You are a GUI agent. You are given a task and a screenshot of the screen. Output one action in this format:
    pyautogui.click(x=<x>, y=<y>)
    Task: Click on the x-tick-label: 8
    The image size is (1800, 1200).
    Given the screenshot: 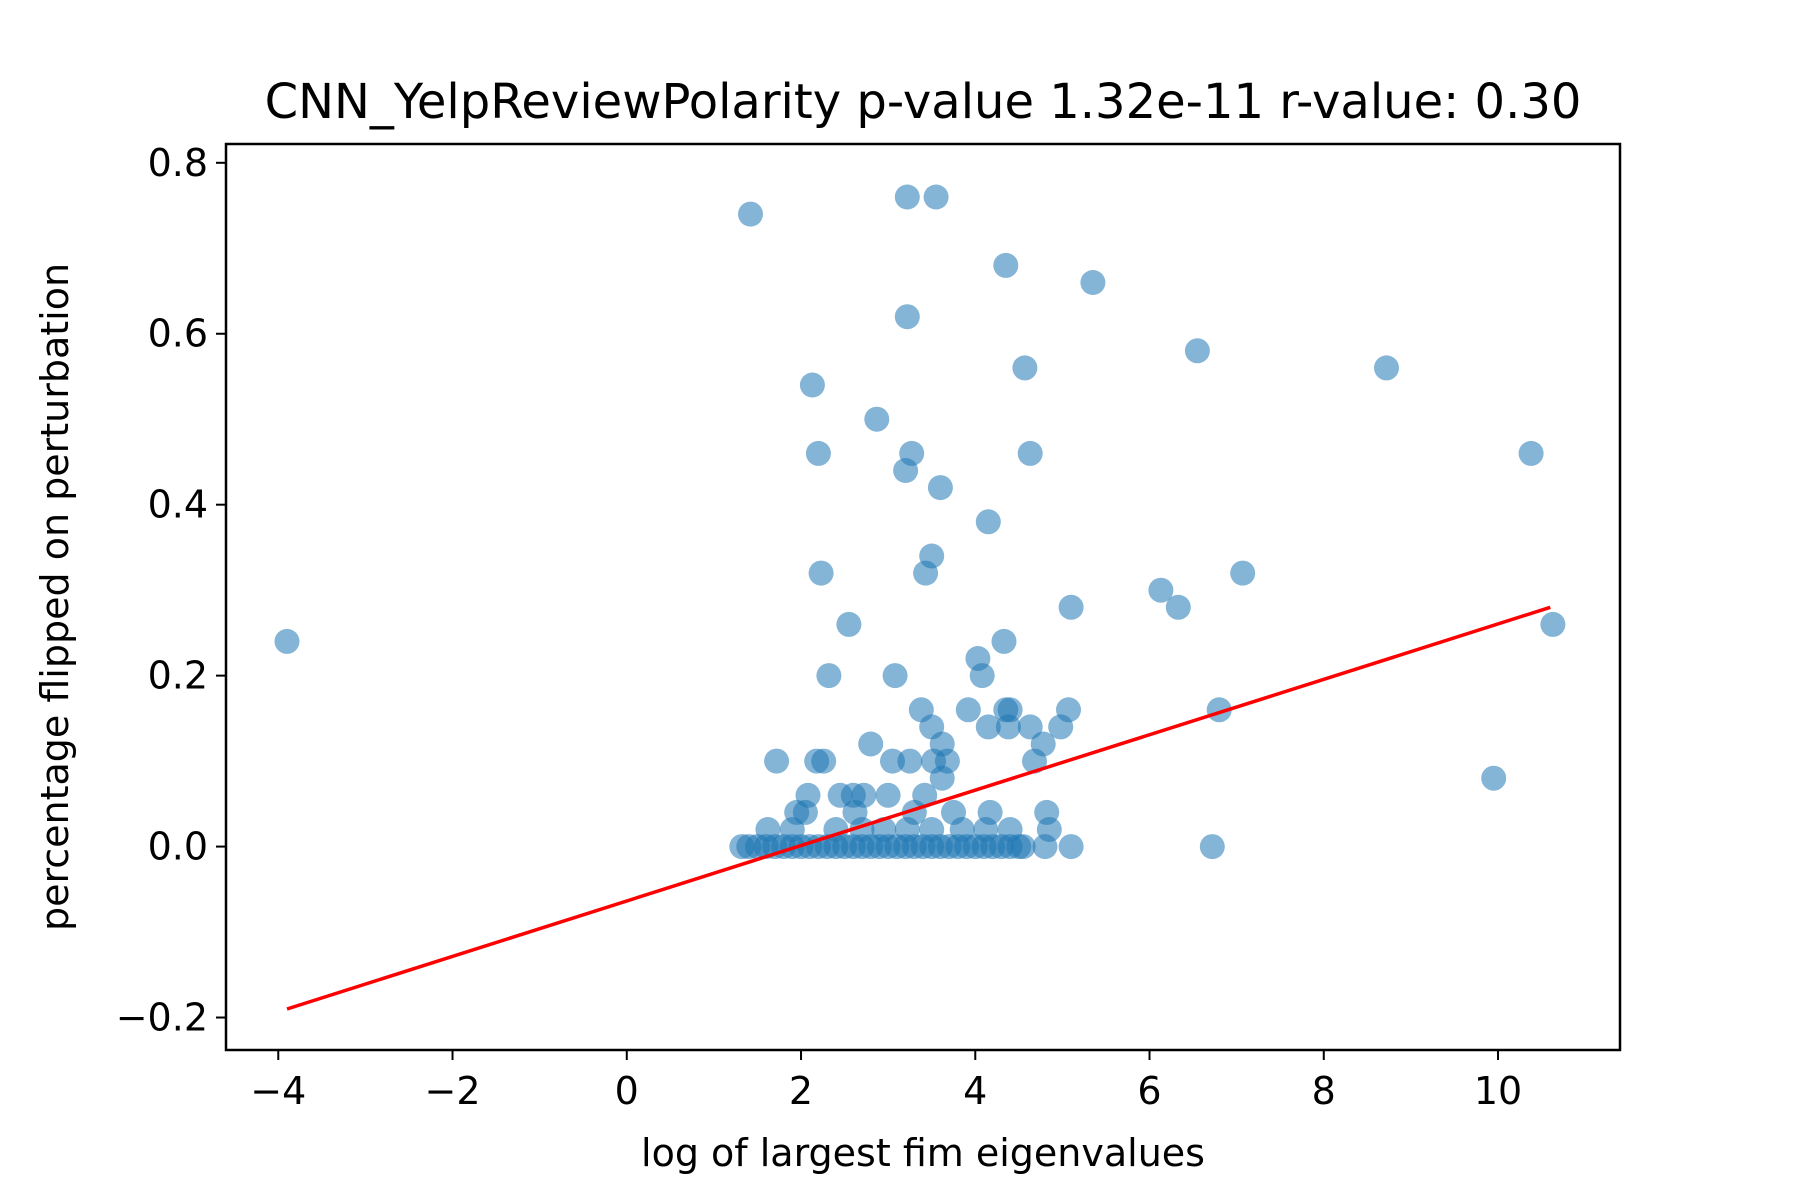 What is the action you would take?
    pyautogui.click(x=1324, y=1091)
    